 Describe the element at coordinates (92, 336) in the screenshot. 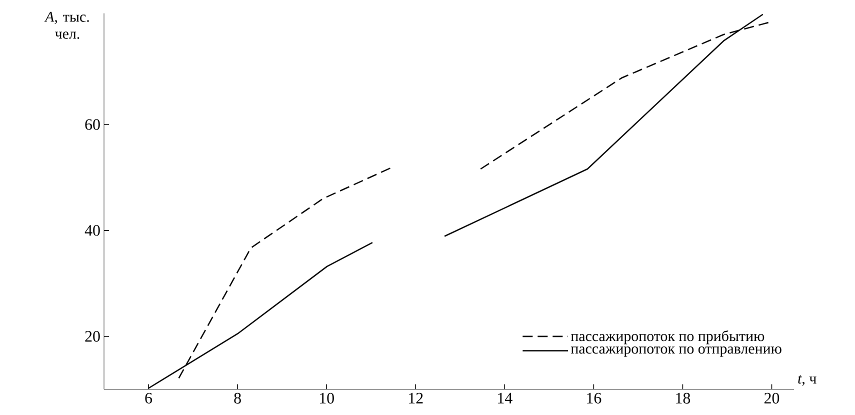

I see `y-tick-label: 20` at that location.